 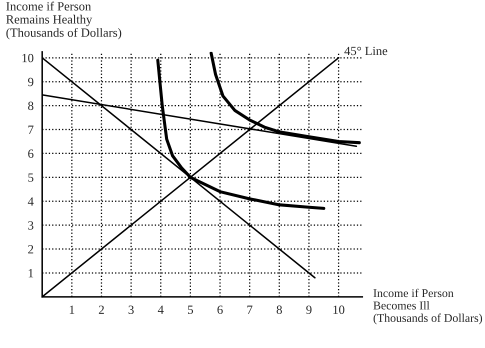 What do you see at coordinates (249, 310) in the screenshot?
I see `x-tick-label: 7` at bounding box center [249, 310].